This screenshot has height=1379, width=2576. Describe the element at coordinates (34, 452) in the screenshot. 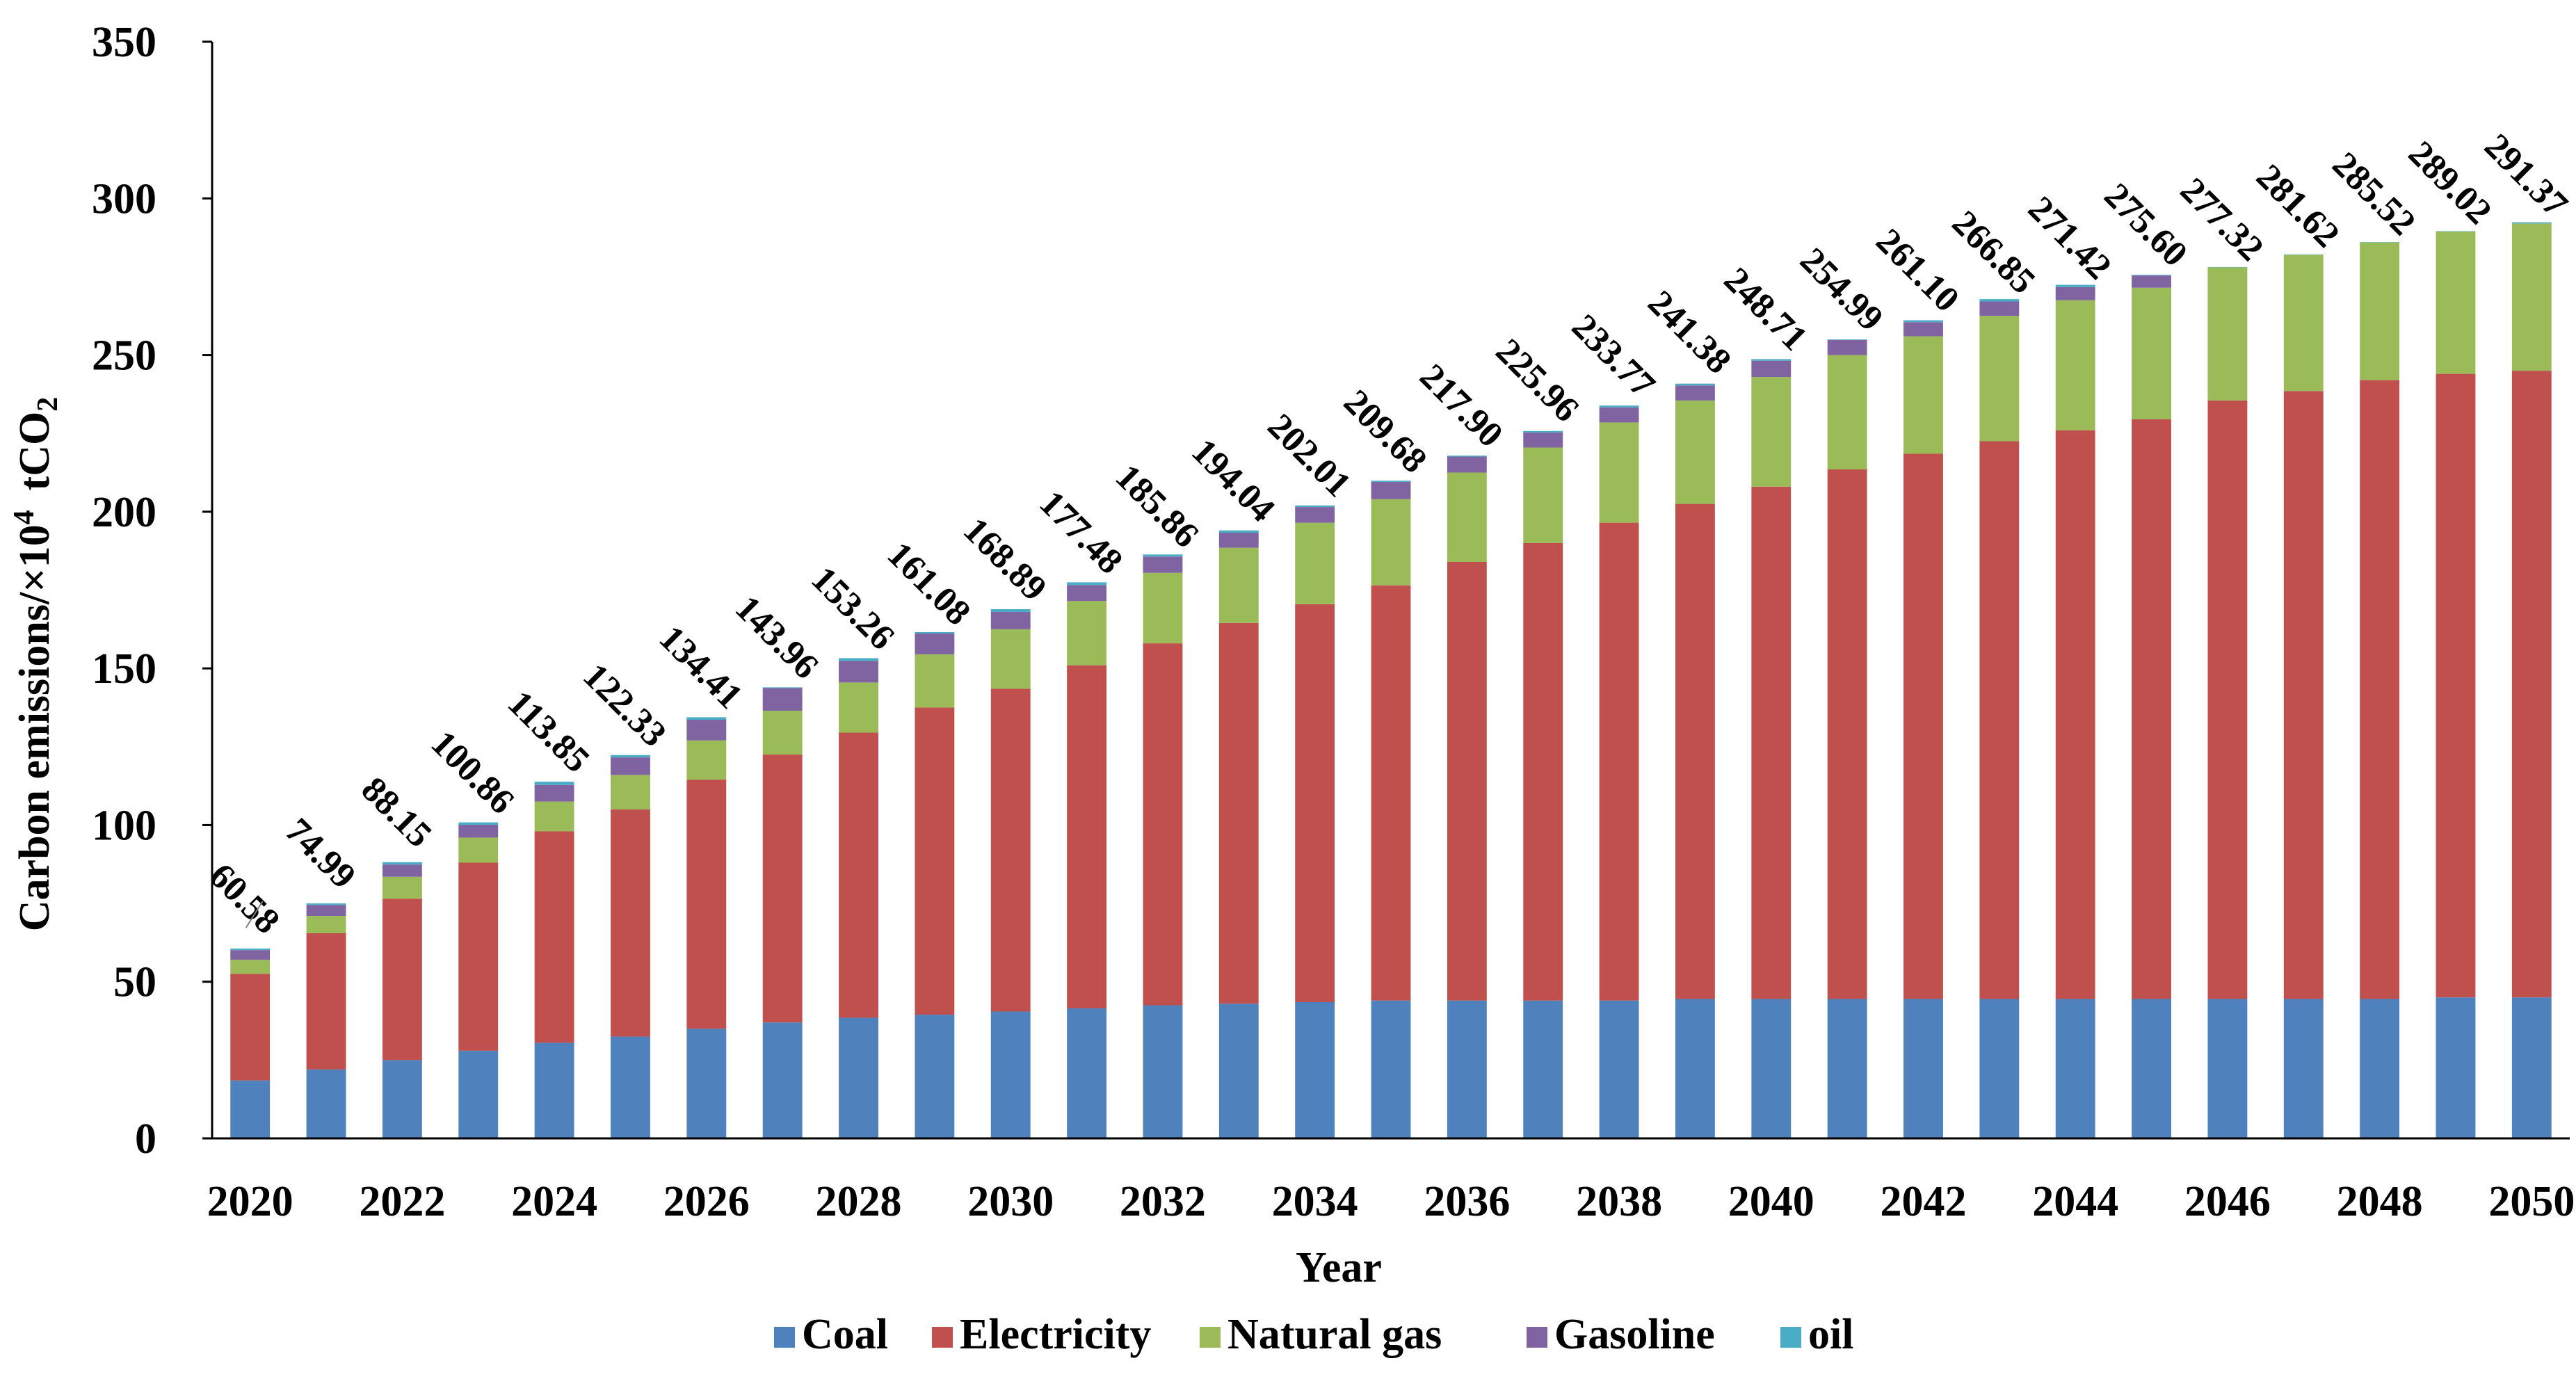

I see `y-axis-title-unit: tCO` at that location.